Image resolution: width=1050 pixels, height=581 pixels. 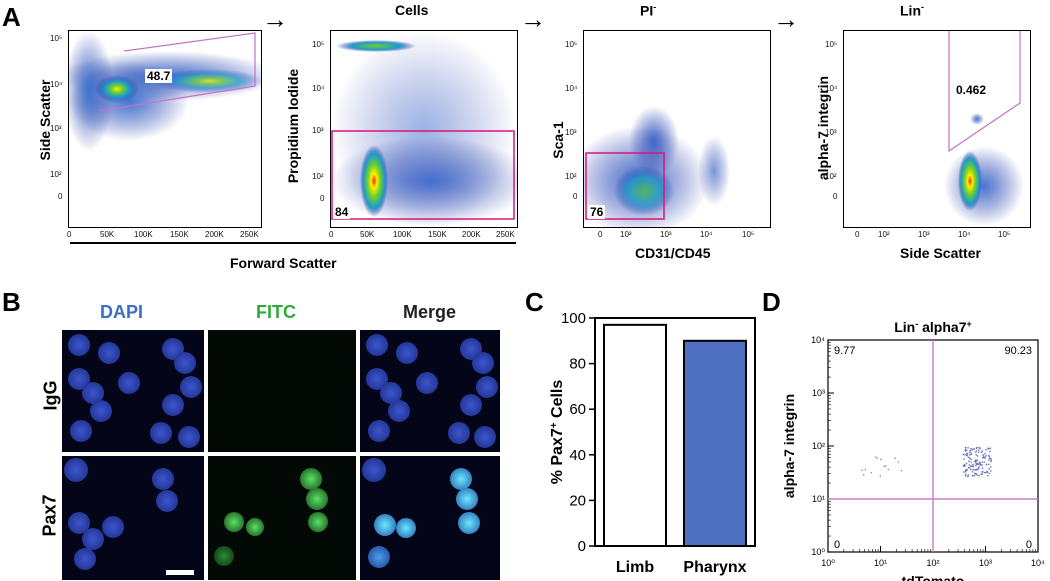 I want to click on micrograph-pax7-fitc, so click(x=282, y=518).